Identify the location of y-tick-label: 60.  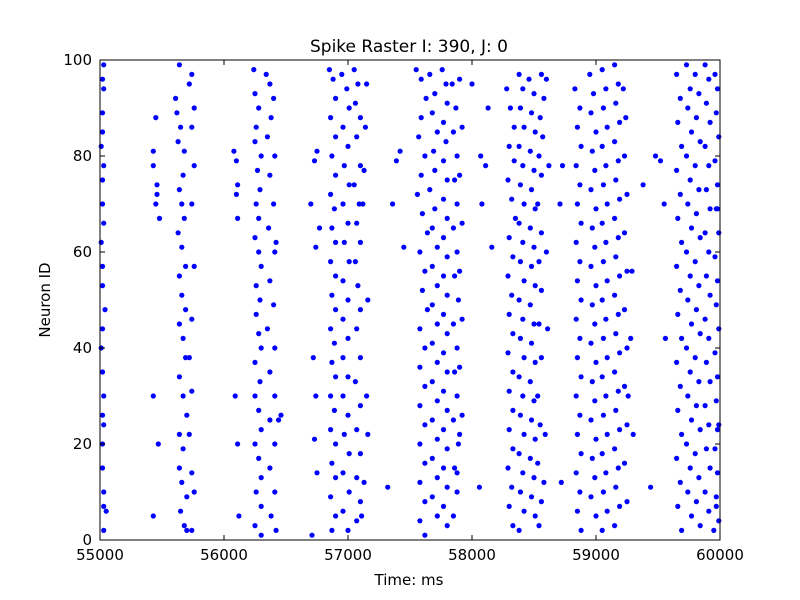
(82, 252).